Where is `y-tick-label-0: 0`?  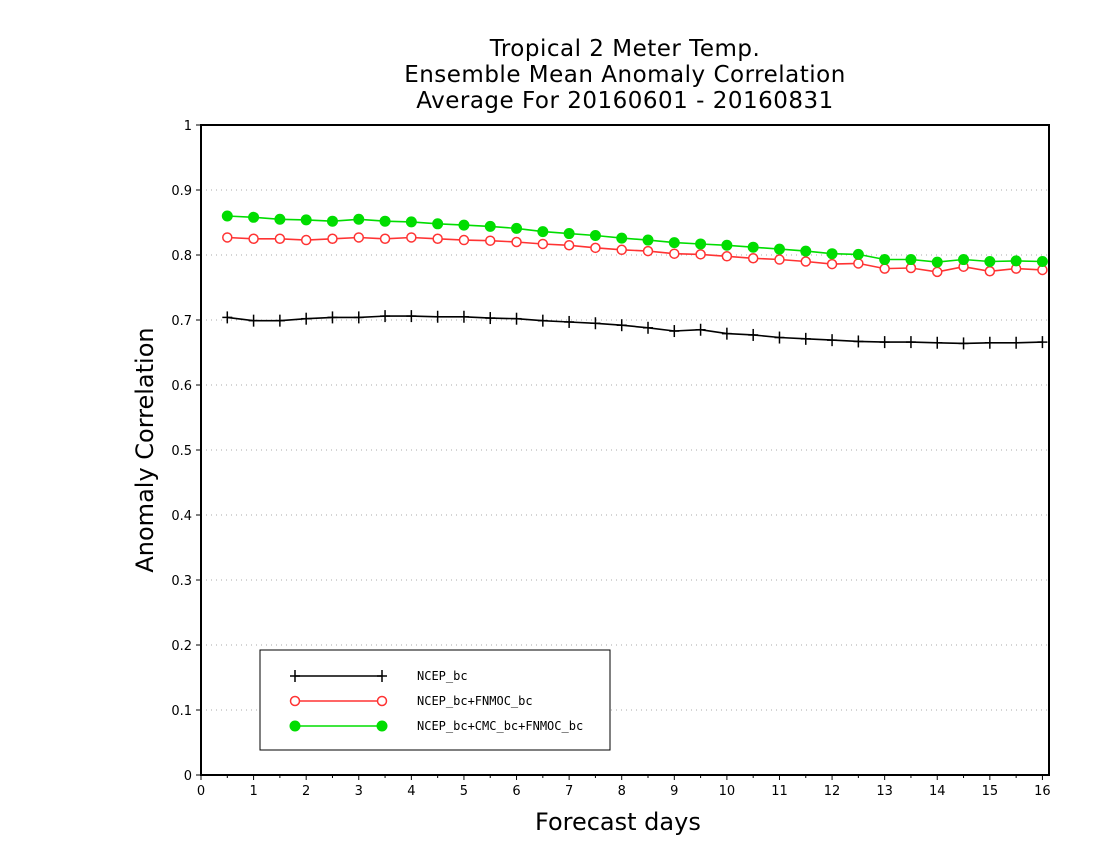
y-tick-label-0: 0 is located at coordinates (188, 776).